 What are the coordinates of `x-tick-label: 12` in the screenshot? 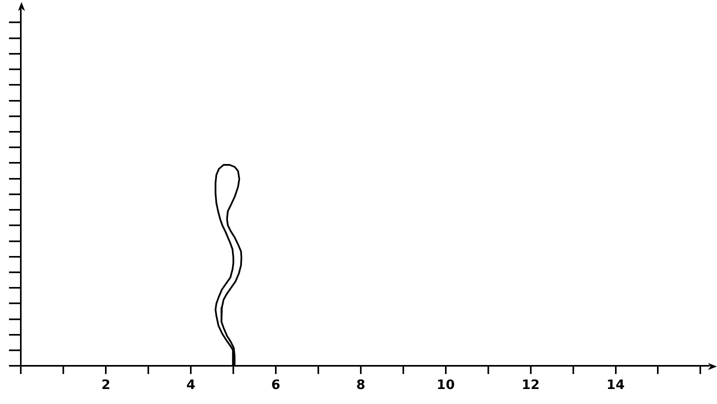 It's located at (531, 386).